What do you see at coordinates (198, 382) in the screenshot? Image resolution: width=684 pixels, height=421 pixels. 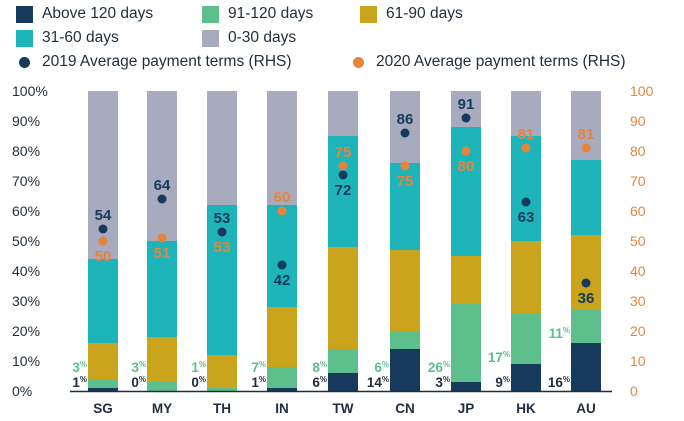 I see `data-label-above-120: 0%` at bounding box center [198, 382].